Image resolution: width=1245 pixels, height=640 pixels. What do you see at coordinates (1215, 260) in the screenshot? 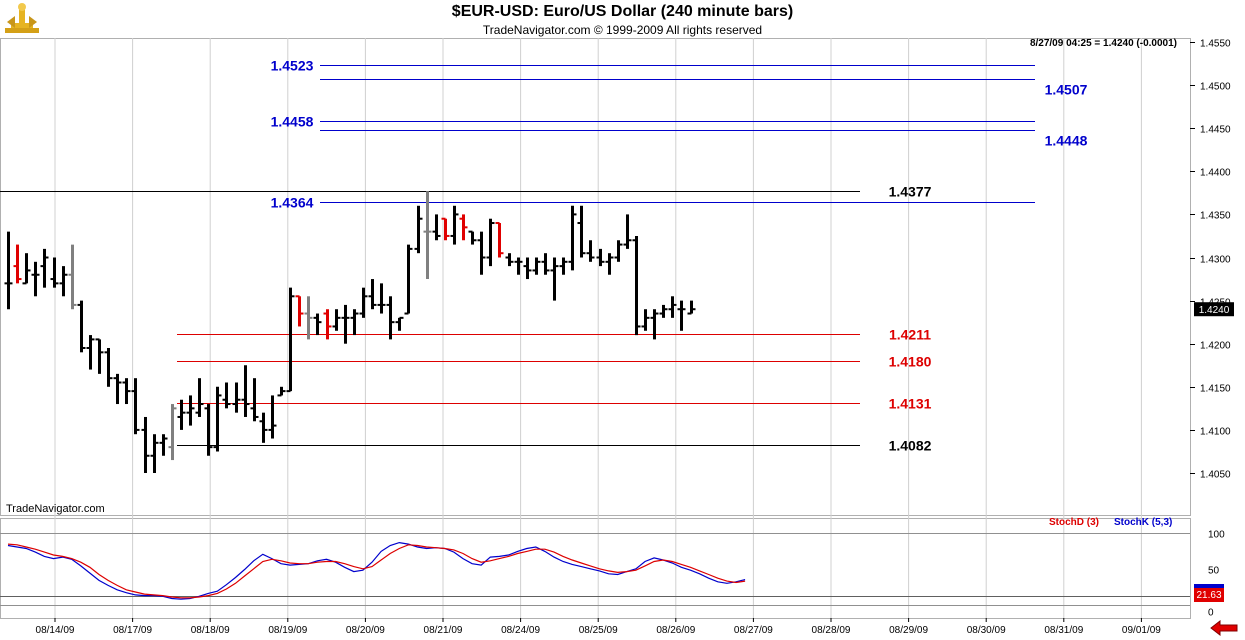
I see `price-tick-label: 1.4300` at bounding box center [1215, 260].